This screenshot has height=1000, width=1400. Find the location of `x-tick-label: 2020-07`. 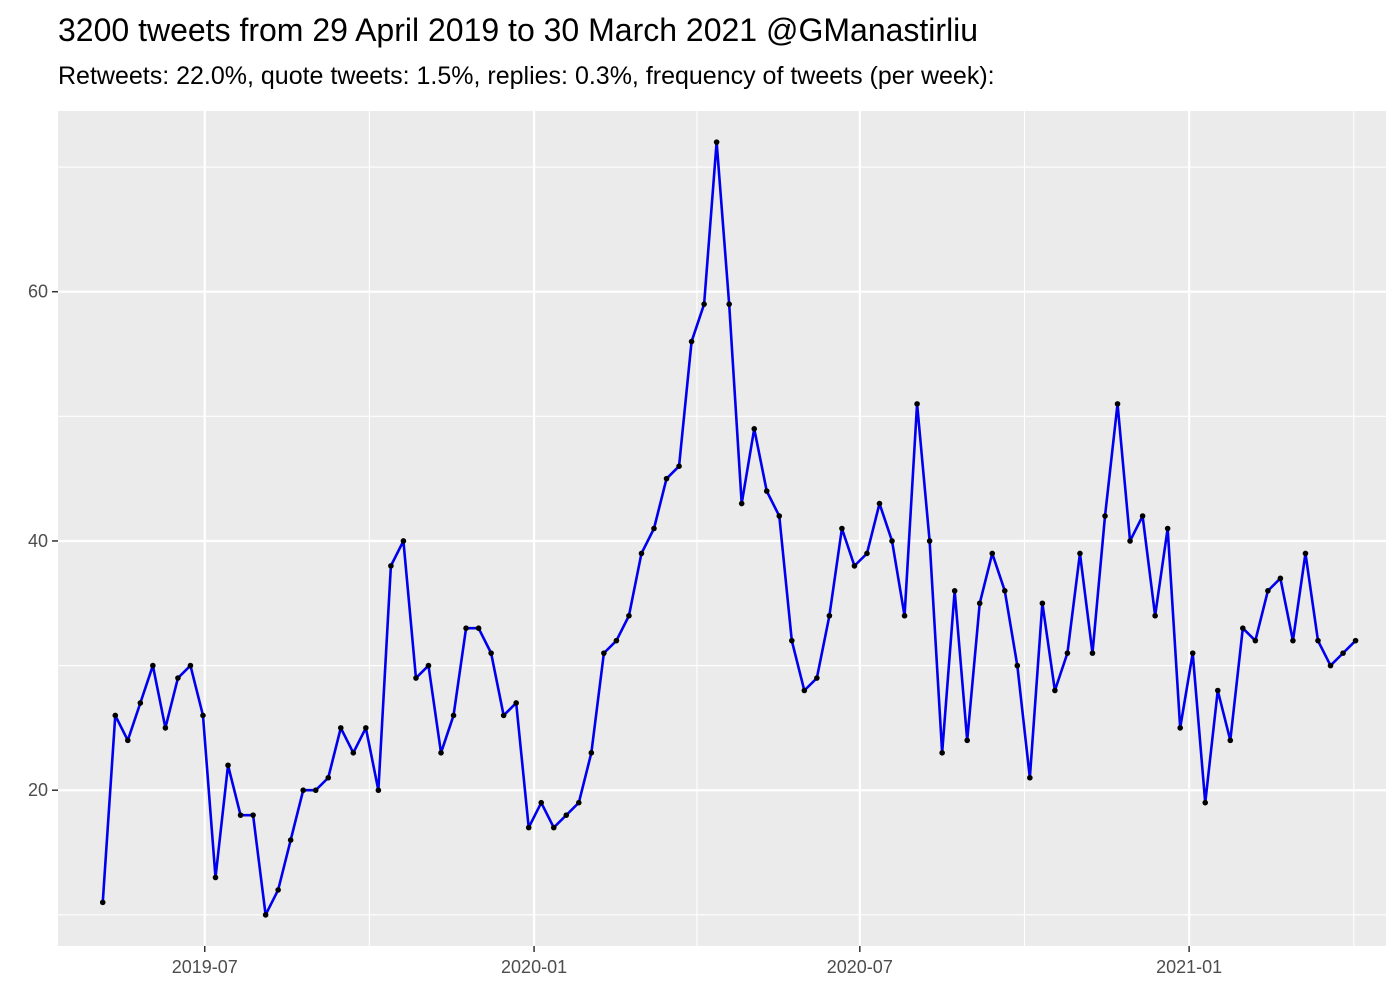

x-tick-label: 2020-07 is located at coordinates (860, 967).